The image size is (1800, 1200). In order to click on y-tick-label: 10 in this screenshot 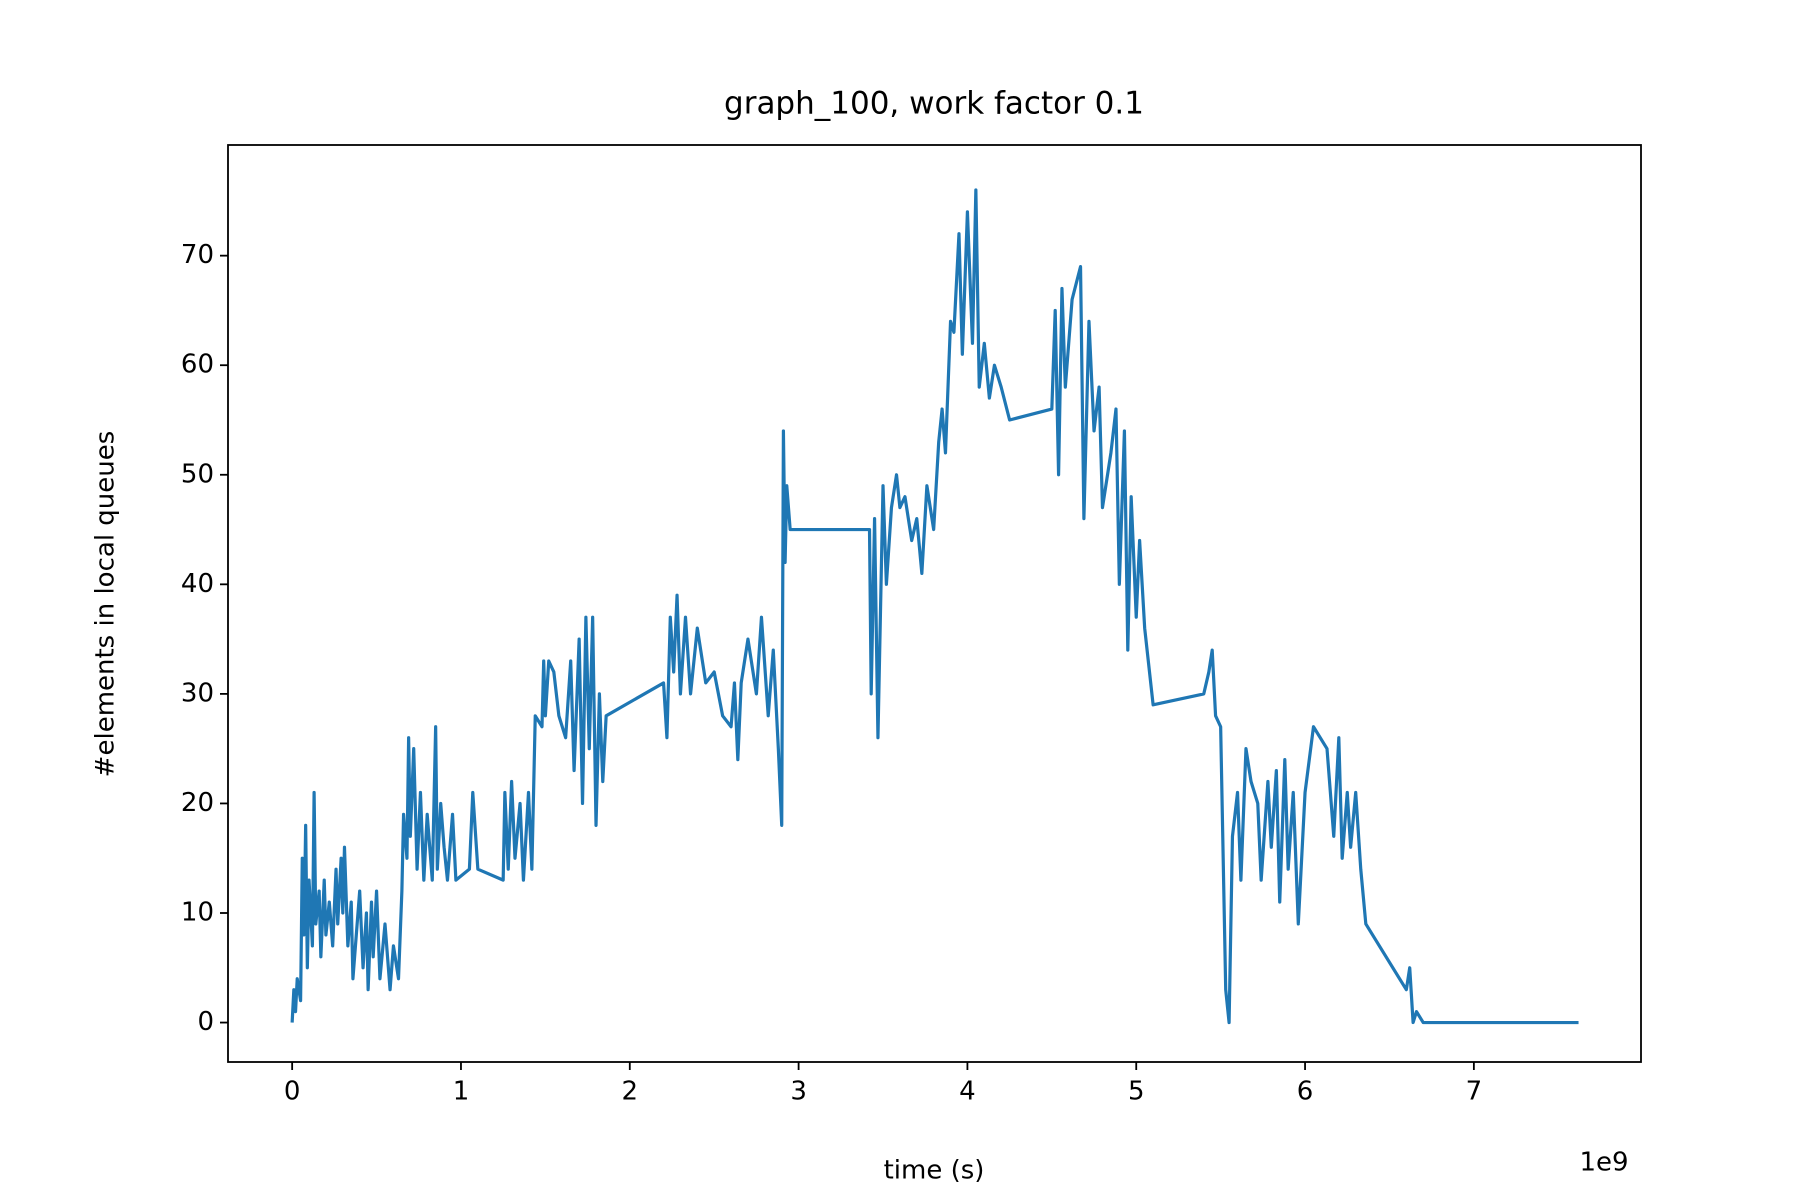, I will do `click(197, 913)`.